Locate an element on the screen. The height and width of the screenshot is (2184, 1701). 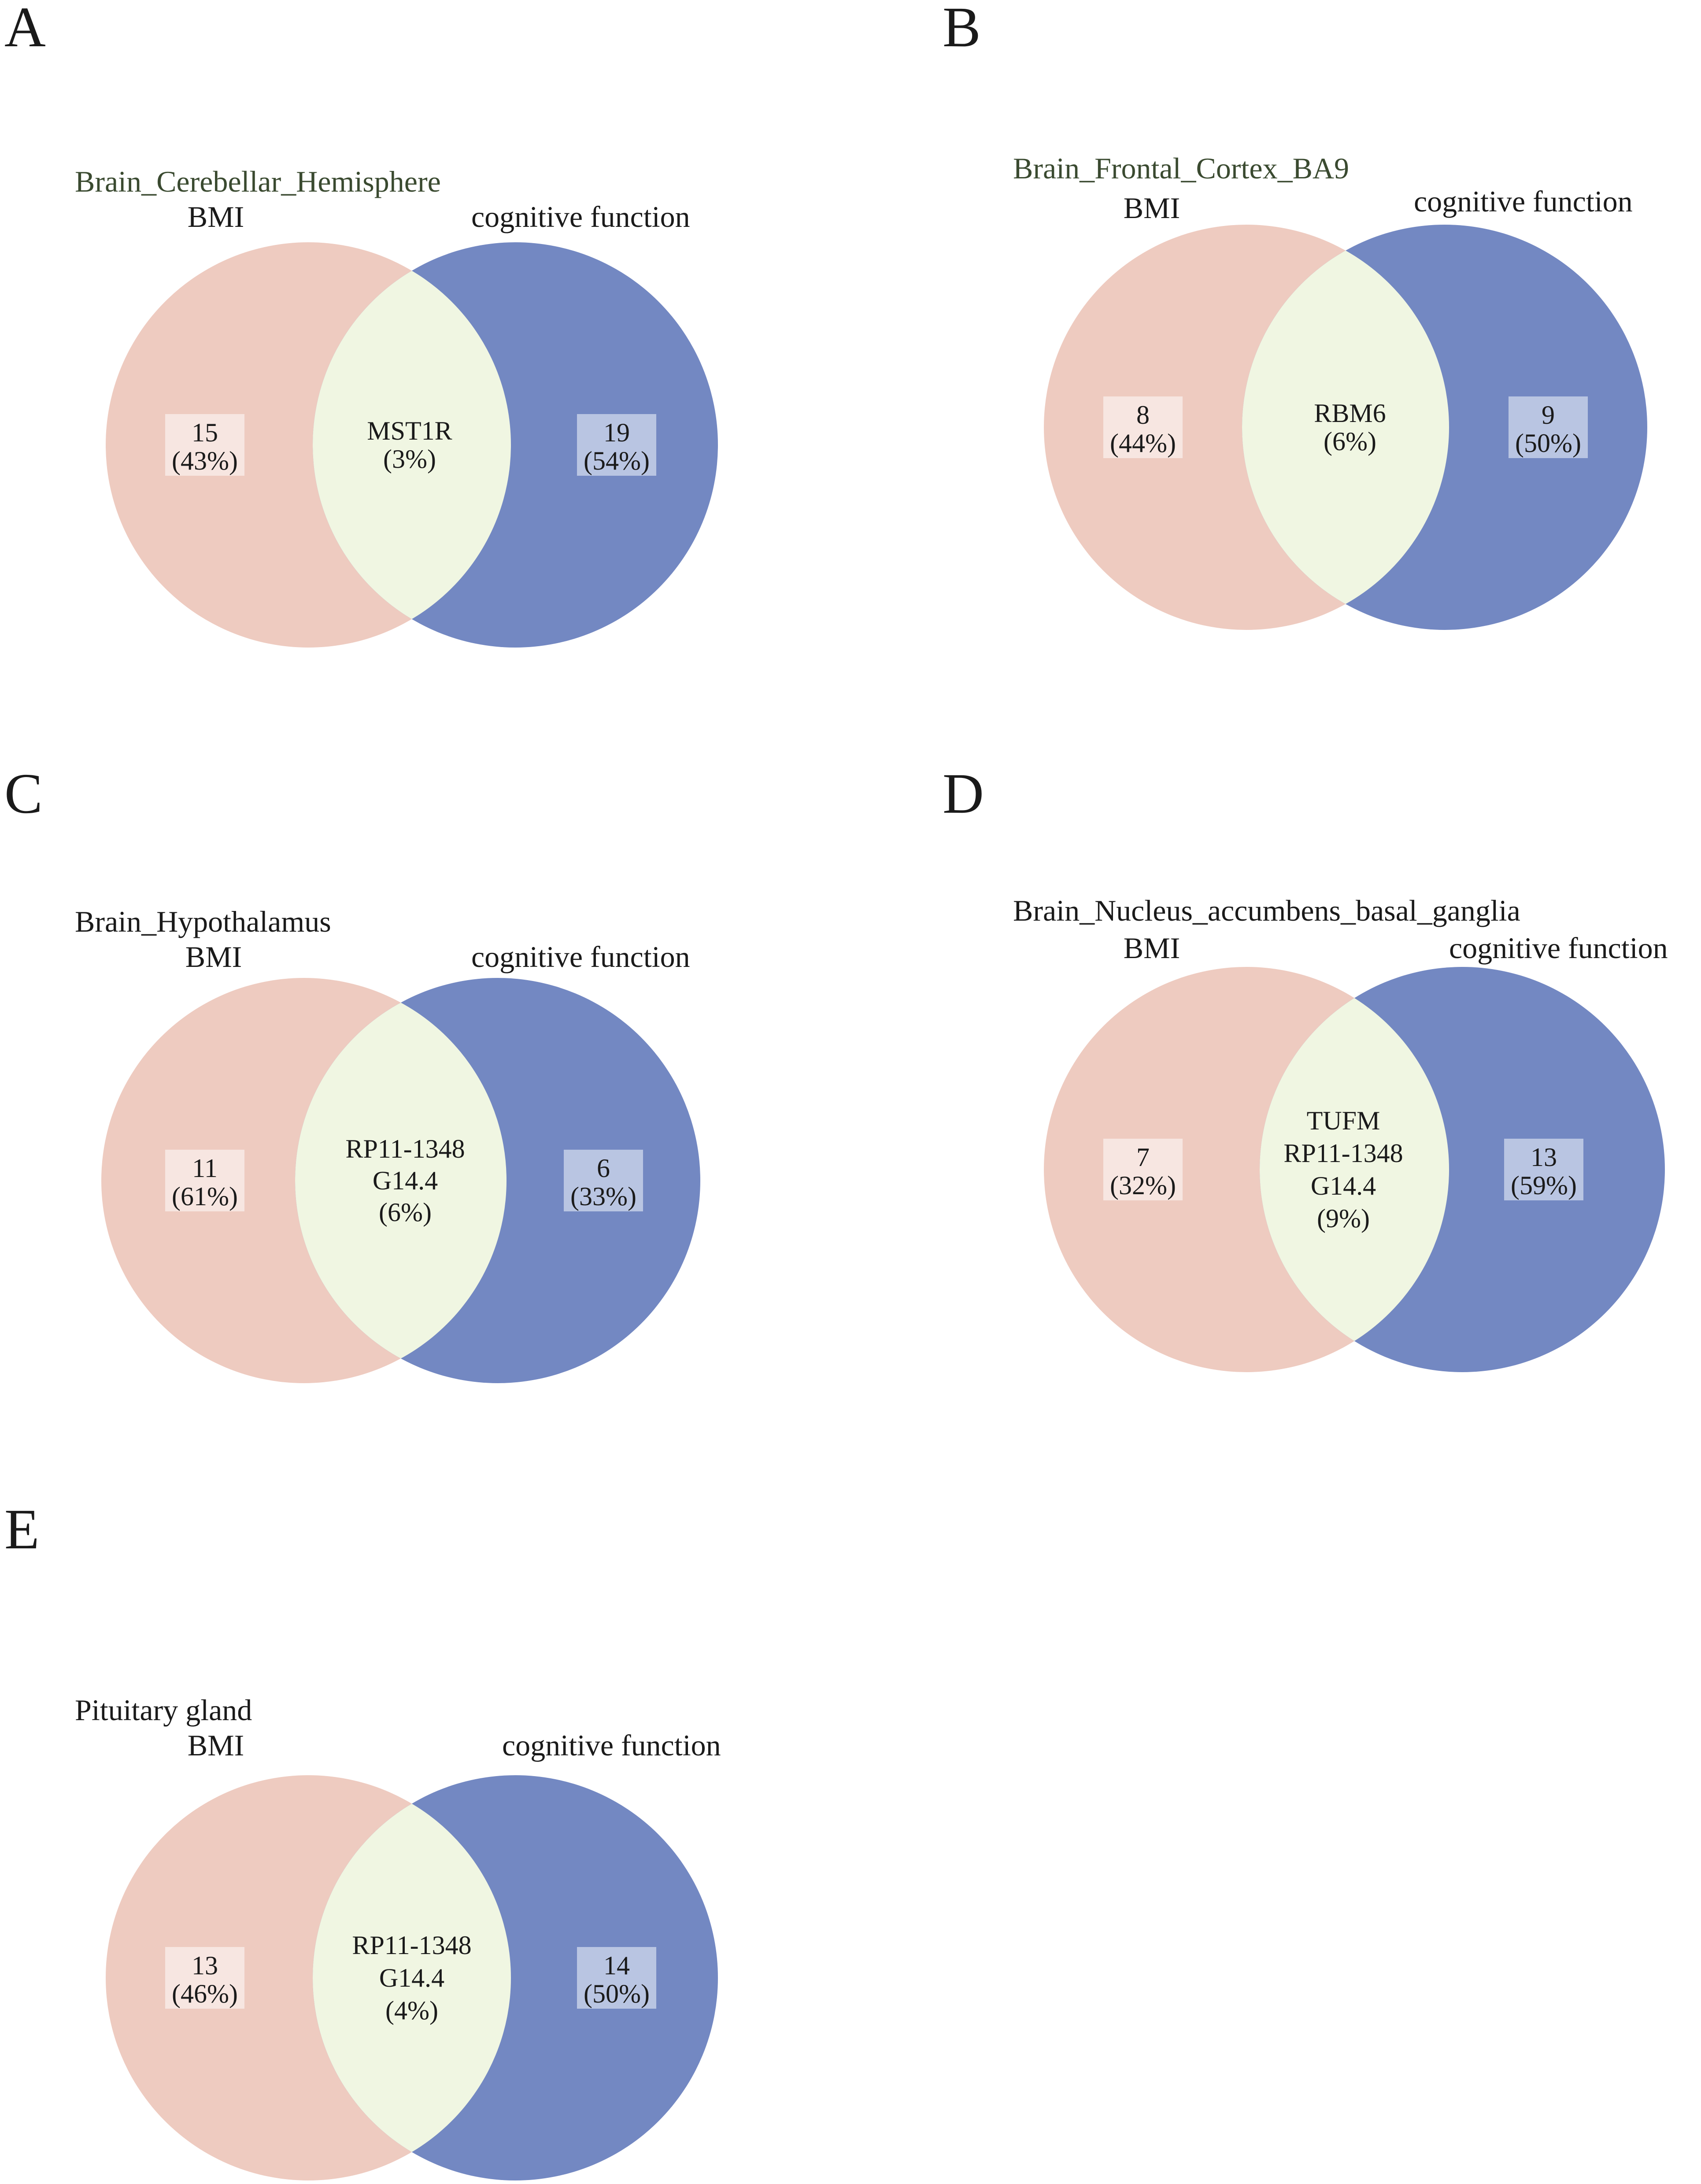
bmi-only-count: 13 is located at coordinates (205, 1965).